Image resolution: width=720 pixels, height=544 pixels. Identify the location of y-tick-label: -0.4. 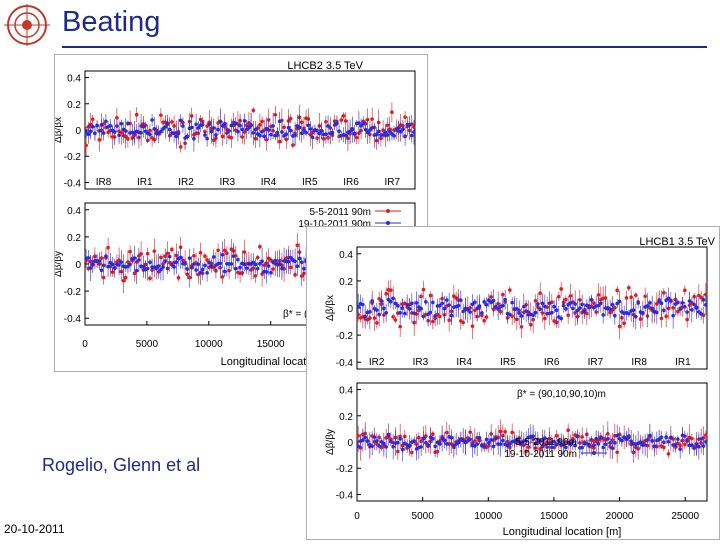
(73, 319).